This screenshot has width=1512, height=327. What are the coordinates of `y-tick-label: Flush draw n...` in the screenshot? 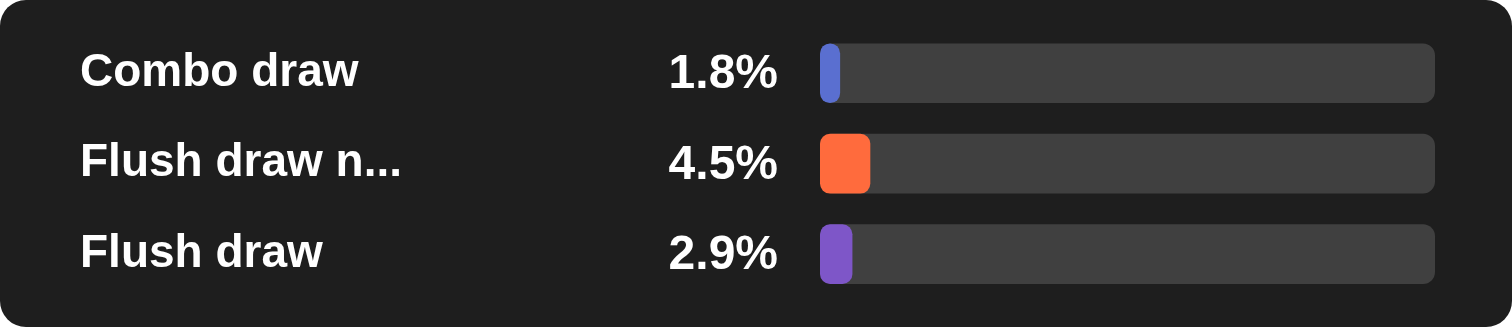 It's located at (241, 160).